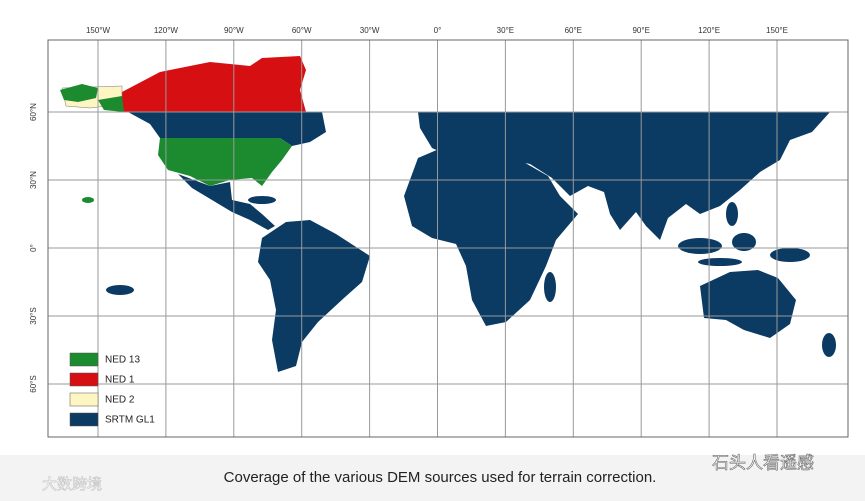 This screenshot has width=865, height=501. What do you see at coordinates (302, 30) in the screenshot?
I see `longitude-label: 60°W` at bounding box center [302, 30].